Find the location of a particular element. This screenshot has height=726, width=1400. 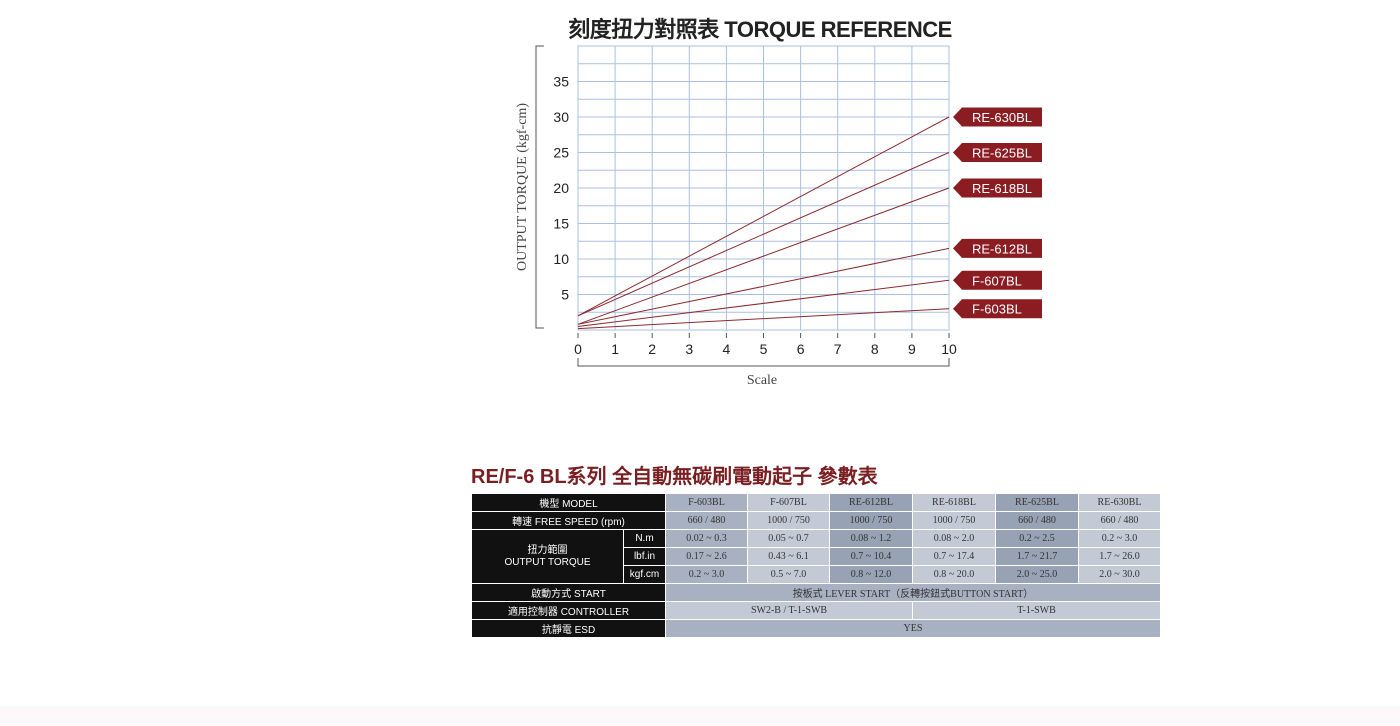

torque-cell: 0.2 ~ 2.5 is located at coordinates (1037, 538).